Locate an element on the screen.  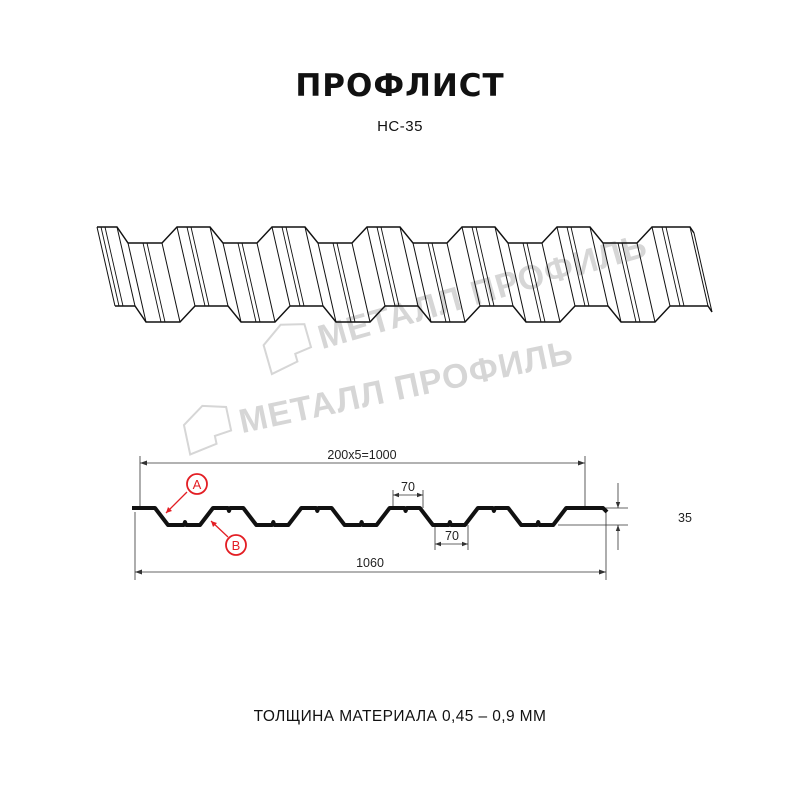
watermark-text-2: МЕТАЛЛ ПРОФИЛЬ is located at coordinates (406, 387).